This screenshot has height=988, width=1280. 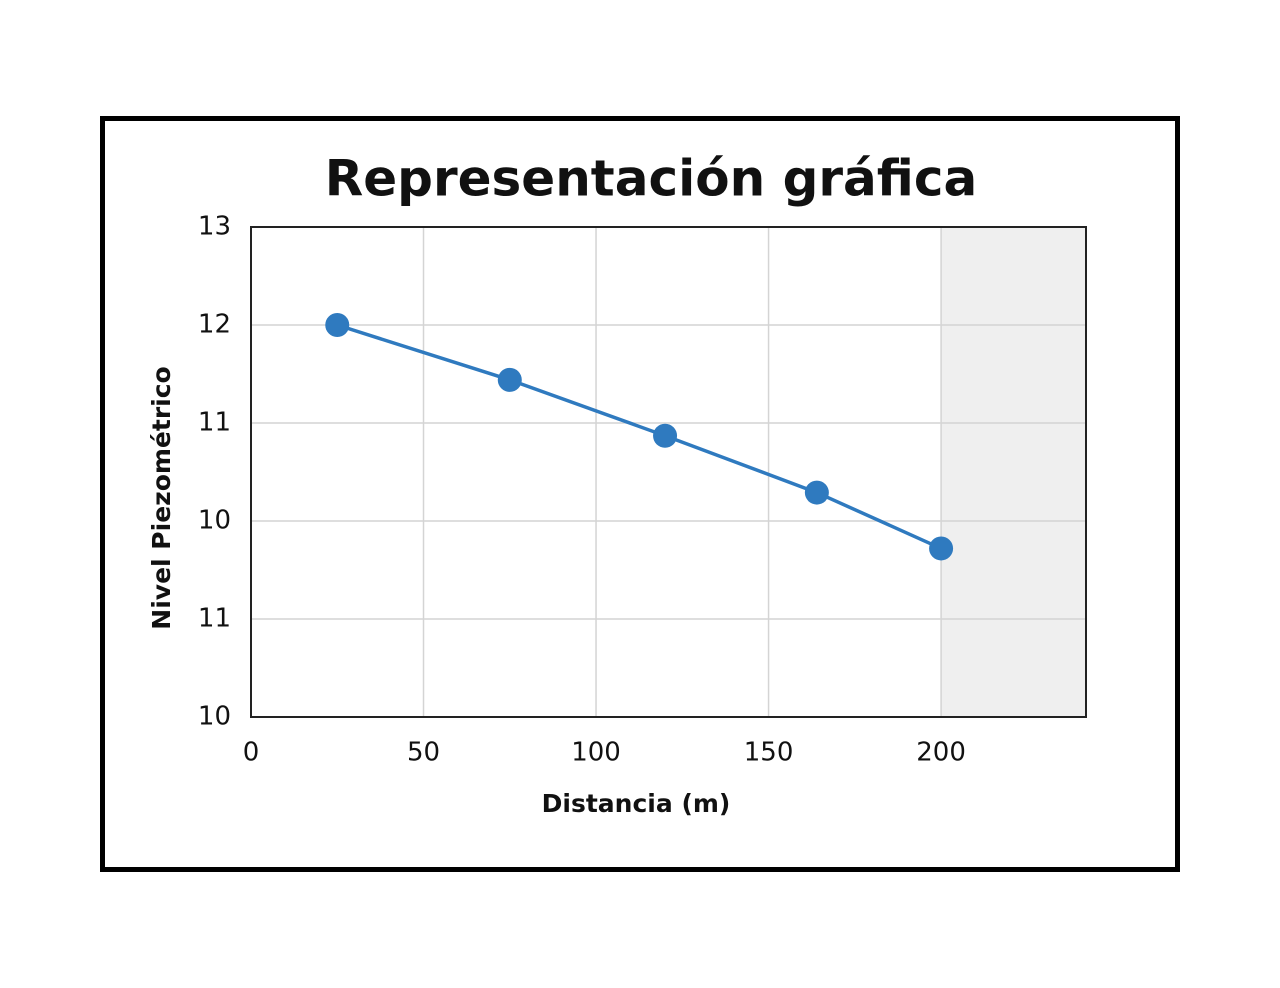 What do you see at coordinates (941, 753) in the screenshot?
I see `x-tick-label: 200` at bounding box center [941, 753].